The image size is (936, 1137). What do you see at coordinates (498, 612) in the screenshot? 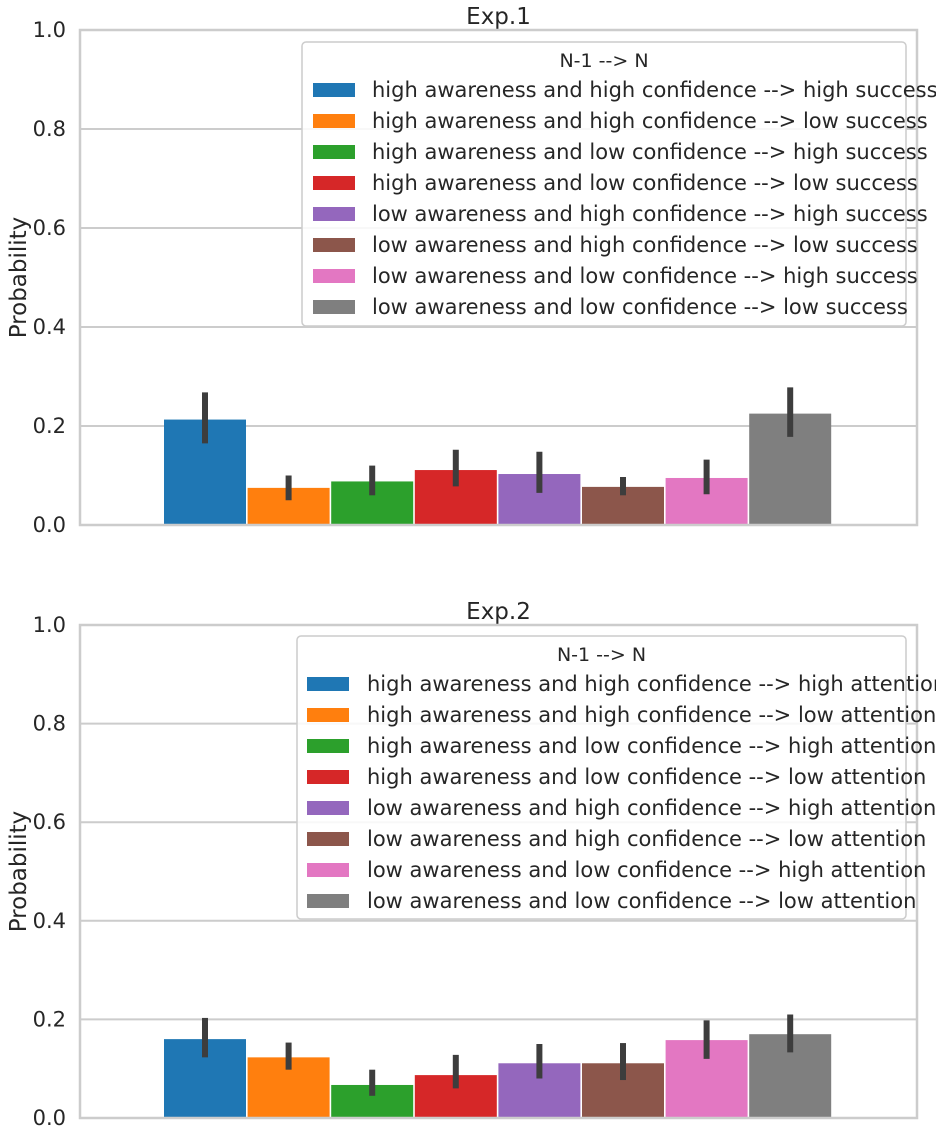
I see `chart-title: Exp.2` at bounding box center [498, 612].